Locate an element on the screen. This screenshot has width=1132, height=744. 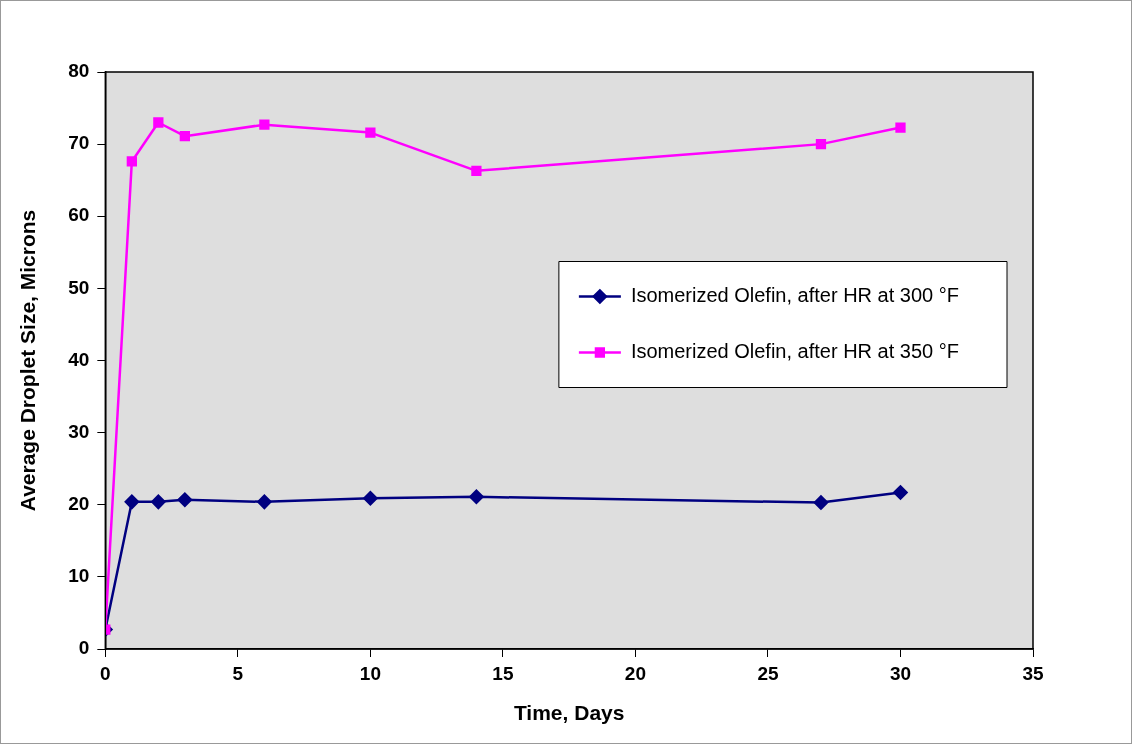
x-tick-label: 30 is located at coordinates (900, 673).